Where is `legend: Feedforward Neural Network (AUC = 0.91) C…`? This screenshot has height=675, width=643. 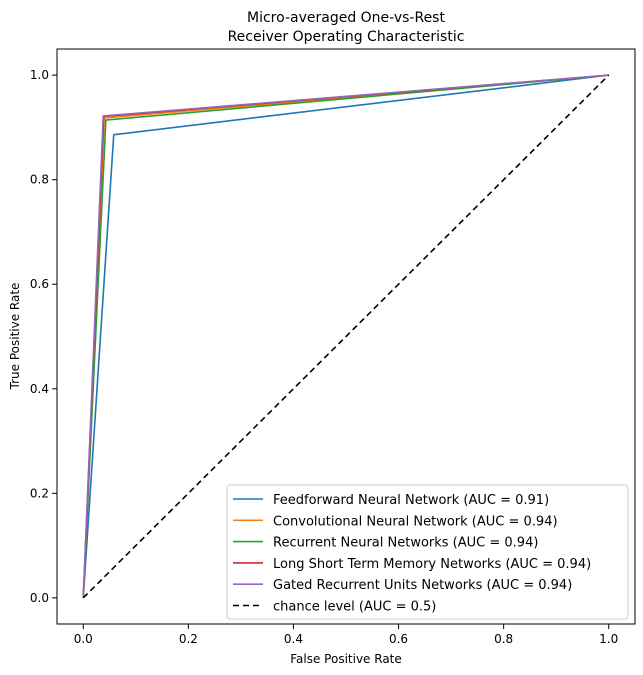
legend: Feedforward Neural Network (AUC = 0.91) C… is located at coordinates (427, 552).